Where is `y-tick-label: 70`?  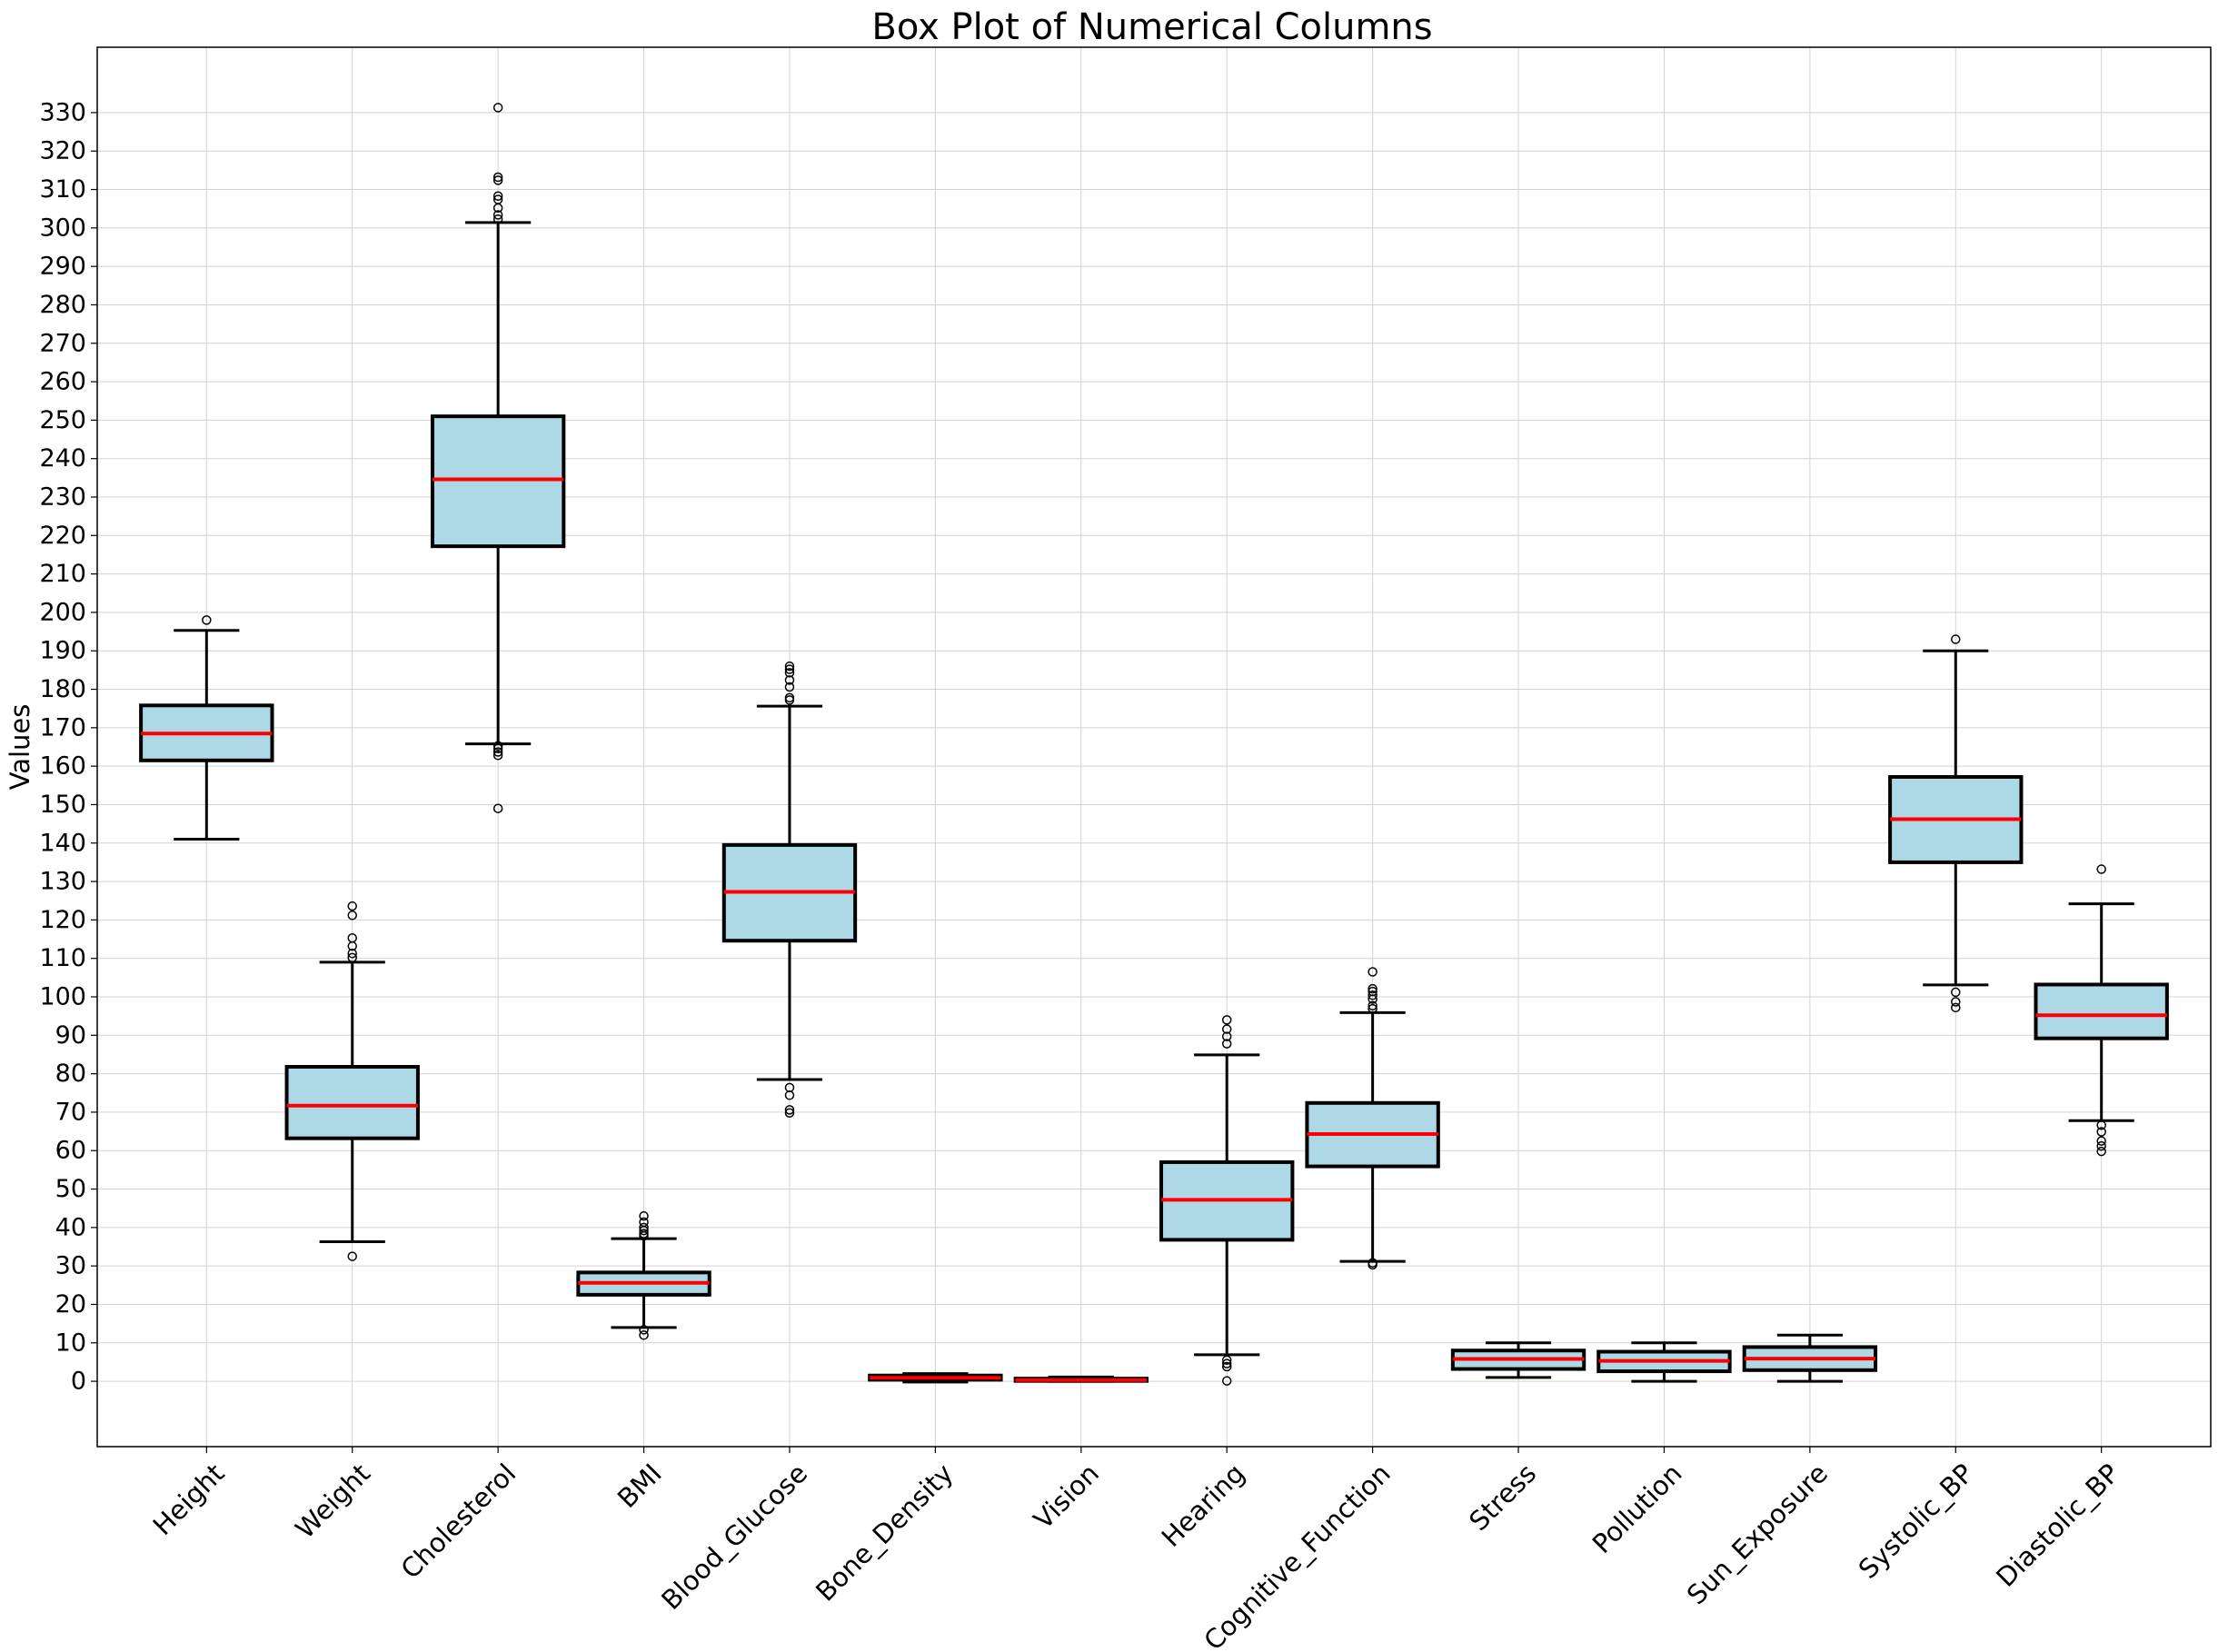
y-tick-label: 70 is located at coordinates (70, 1112).